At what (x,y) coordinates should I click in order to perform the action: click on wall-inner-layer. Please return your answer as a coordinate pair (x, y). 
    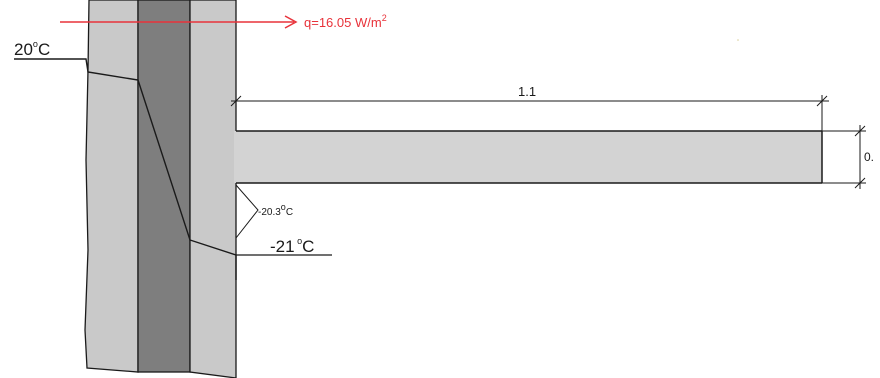
    Looking at the image, I should click on (111, 186).